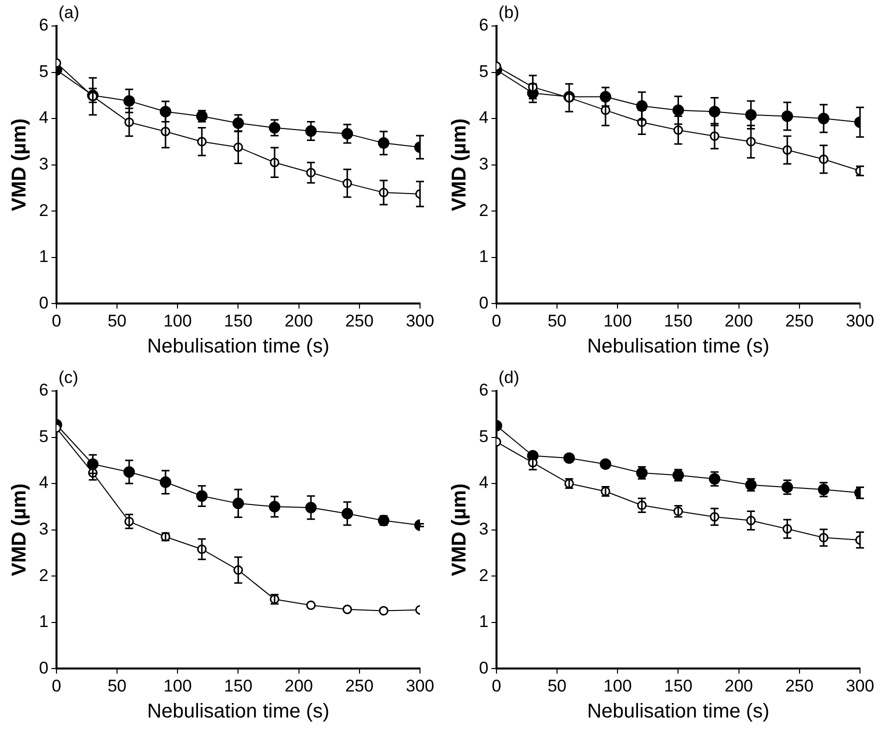 The height and width of the screenshot is (730, 881). What do you see at coordinates (509, 12) in the screenshot?
I see `chart-title: (b)` at bounding box center [509, 12].